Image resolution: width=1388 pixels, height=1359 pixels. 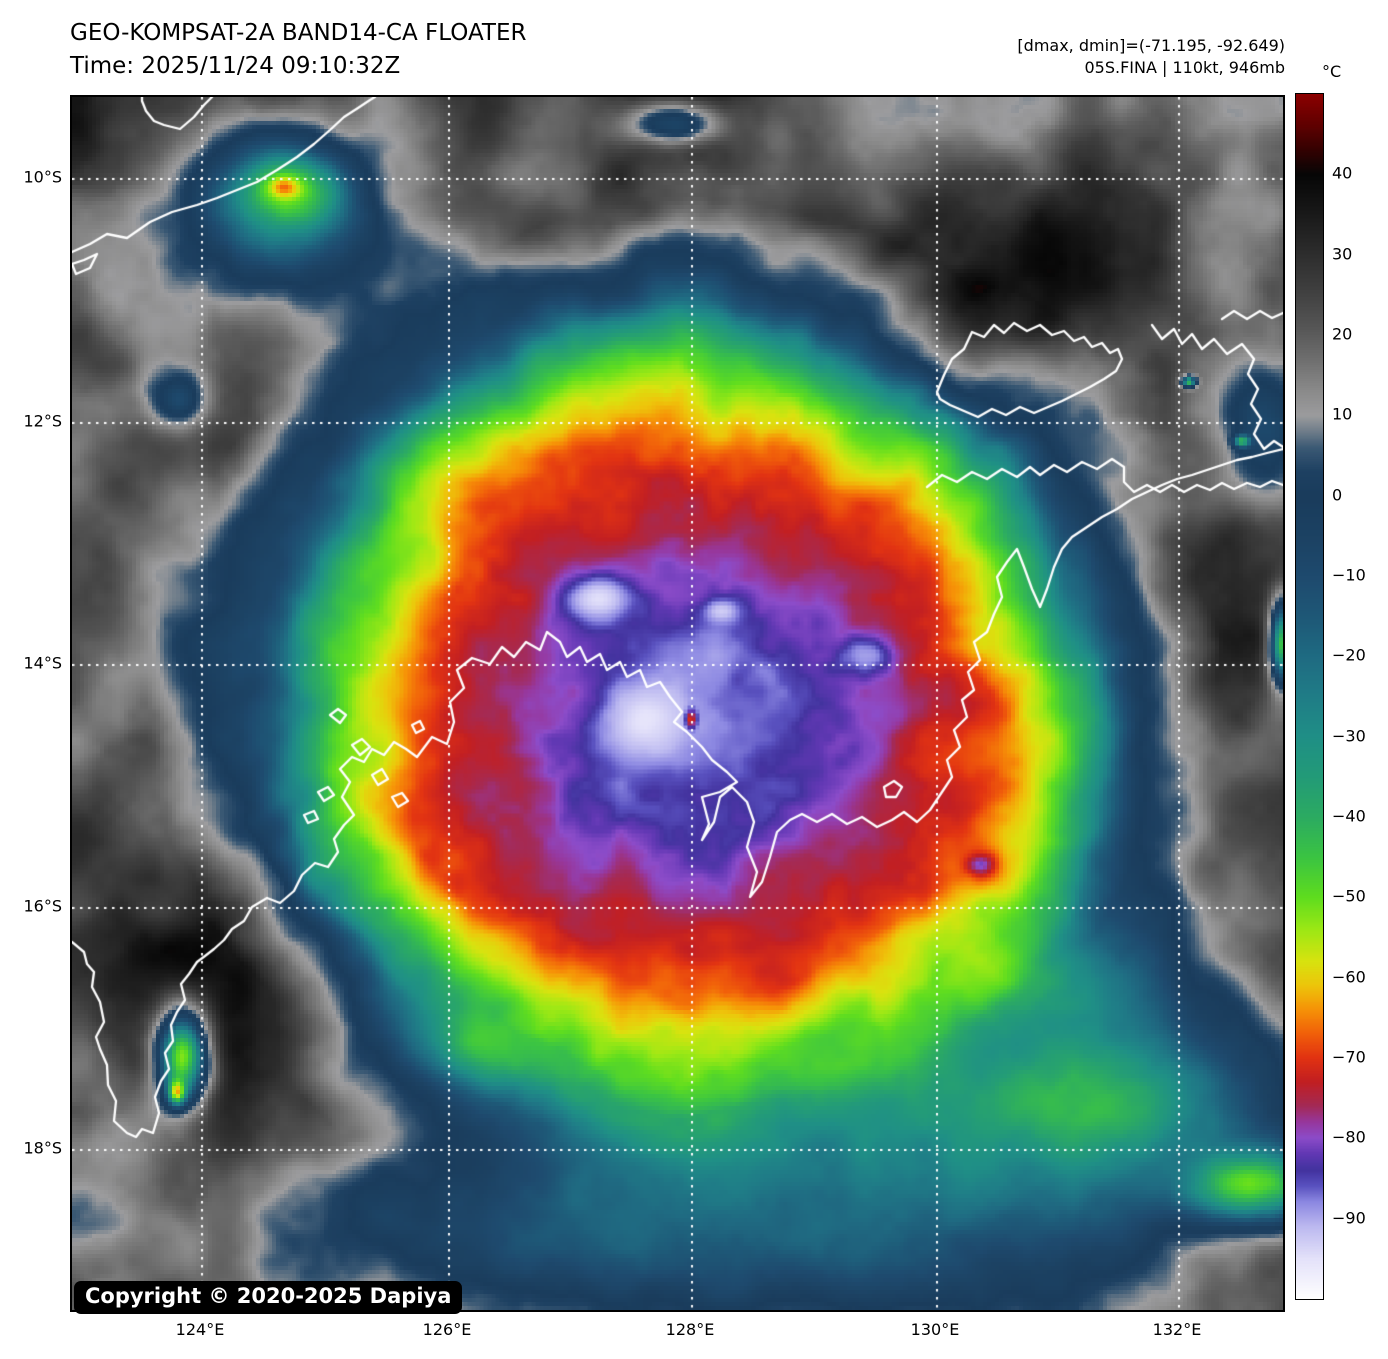 What do you see at coordinates (935, 1329) in the screenshot?
I see `x-tick-label: 130°E` at bounding box center [935, 1329].